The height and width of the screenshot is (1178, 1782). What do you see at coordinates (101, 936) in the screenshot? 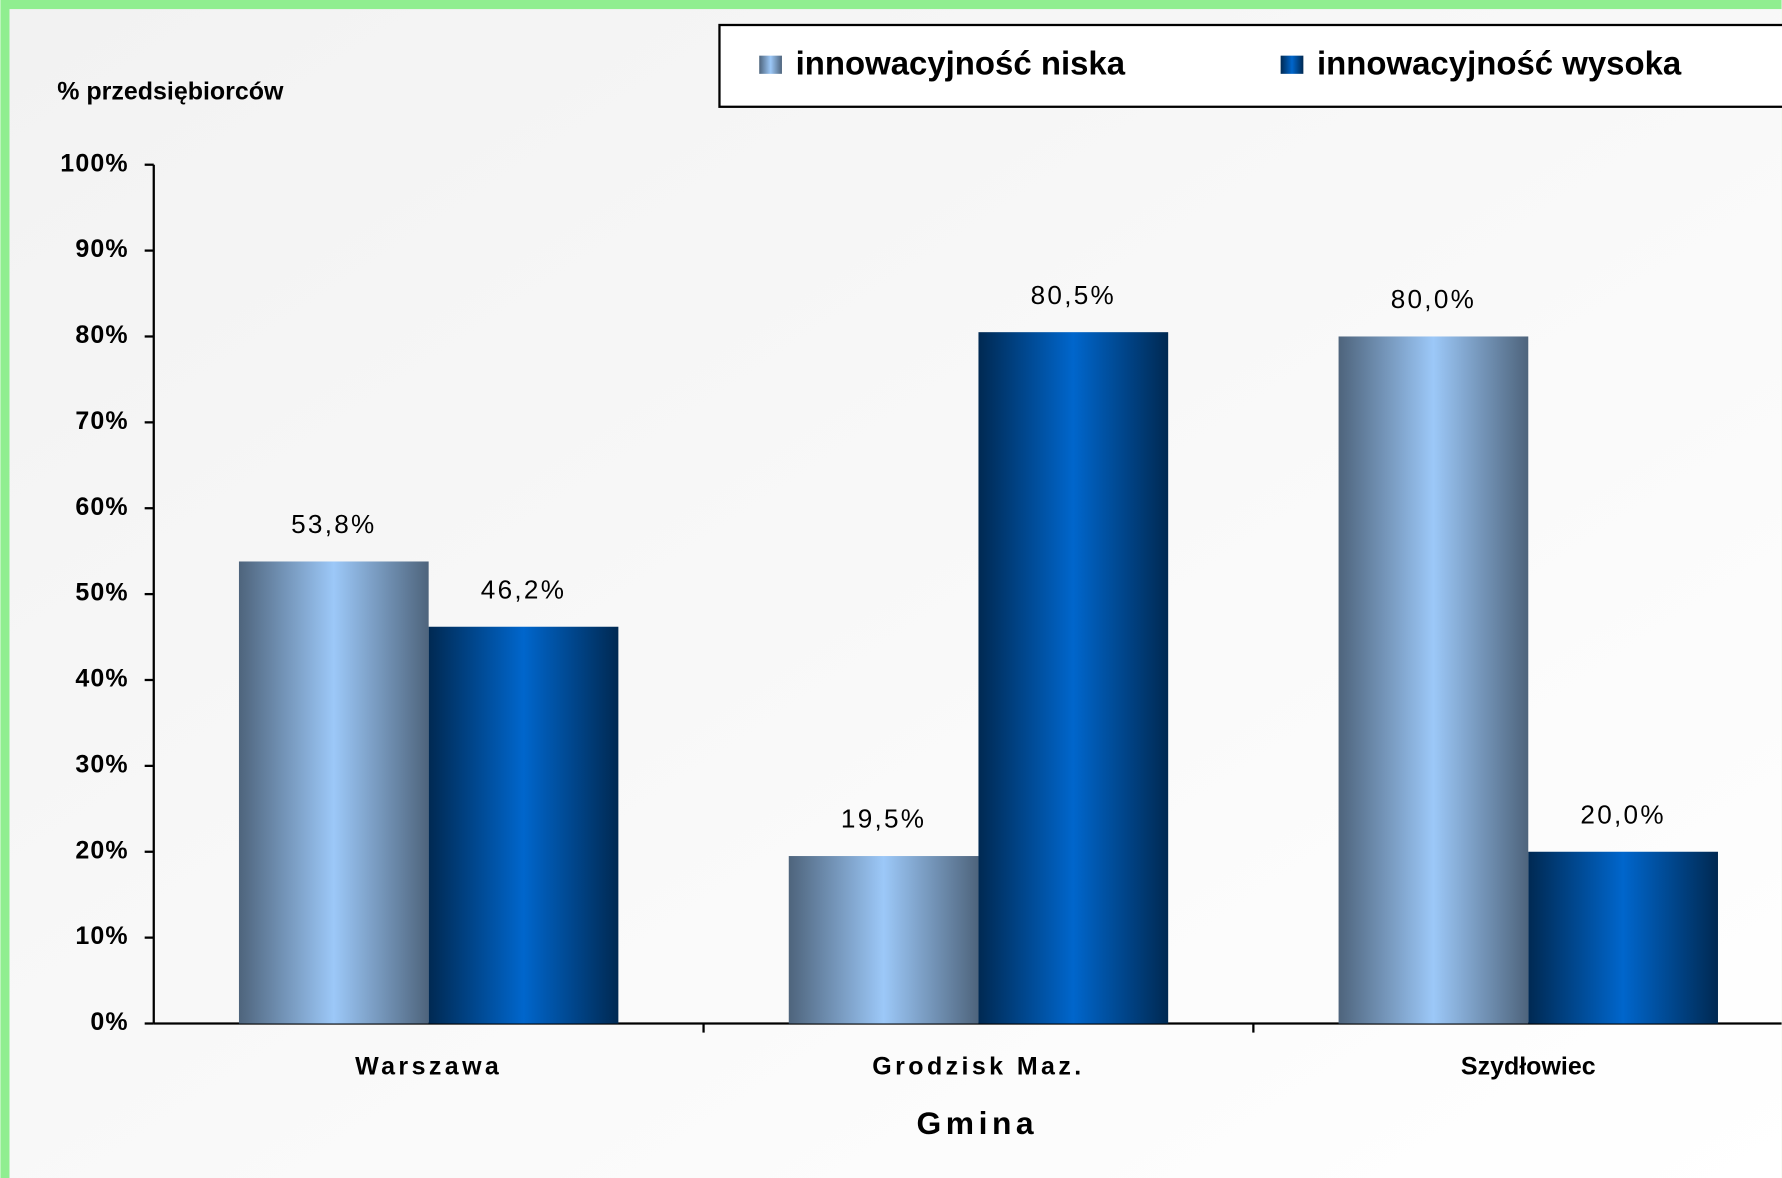
I see `y-tick-label: 10%` at bounding box center [101, 936].